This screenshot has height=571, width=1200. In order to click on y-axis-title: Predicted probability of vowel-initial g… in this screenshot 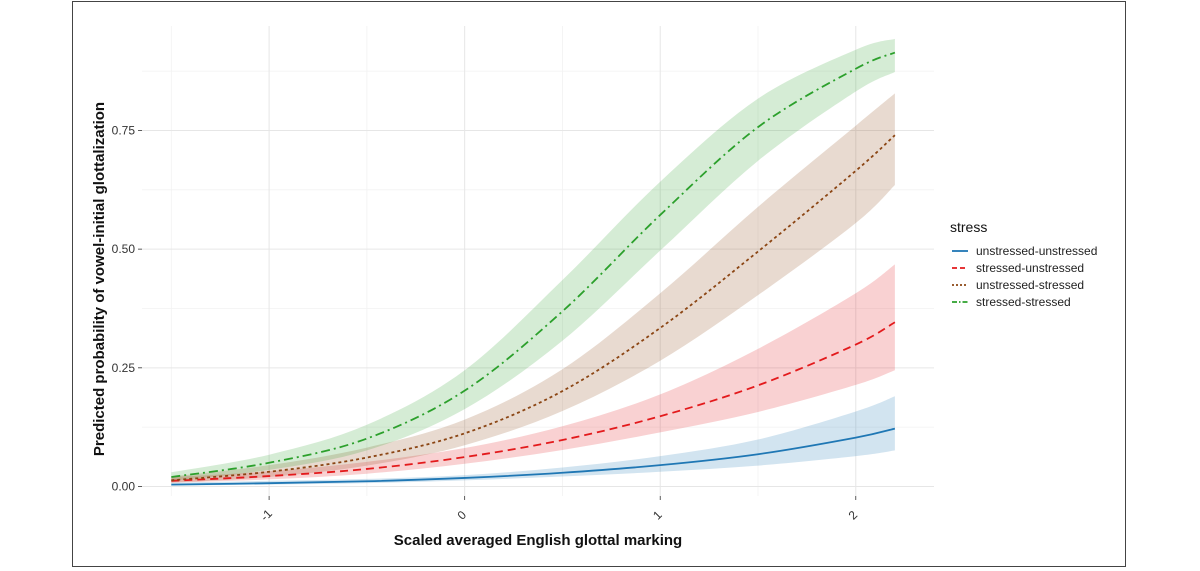, I will do `click(99, 279)`.